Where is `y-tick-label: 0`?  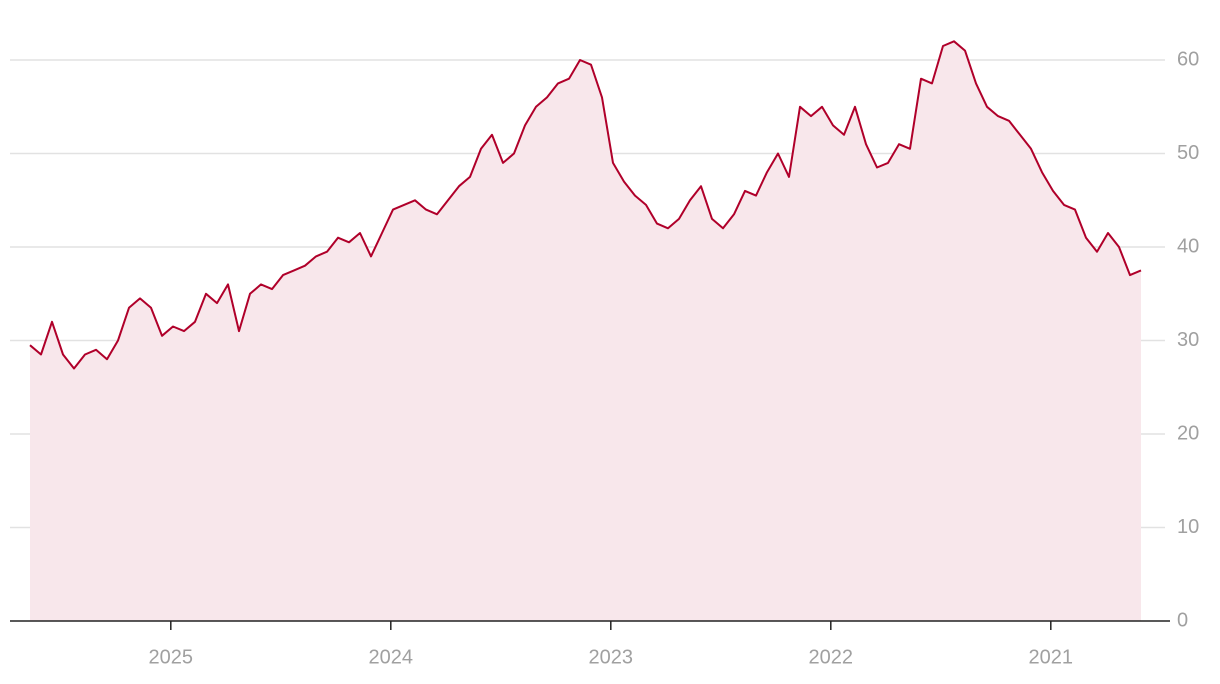 y-tick-label: 0 is located at coordinates (1182, 620).